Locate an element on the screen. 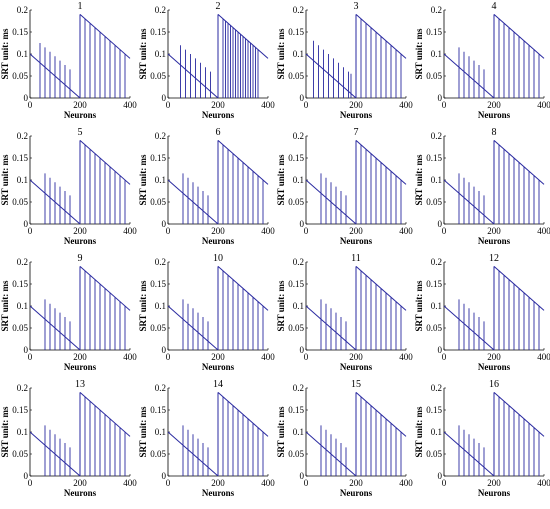 This screenshot has width=550, height=509. panel-title: 4 is located at coordinates (494, 6).